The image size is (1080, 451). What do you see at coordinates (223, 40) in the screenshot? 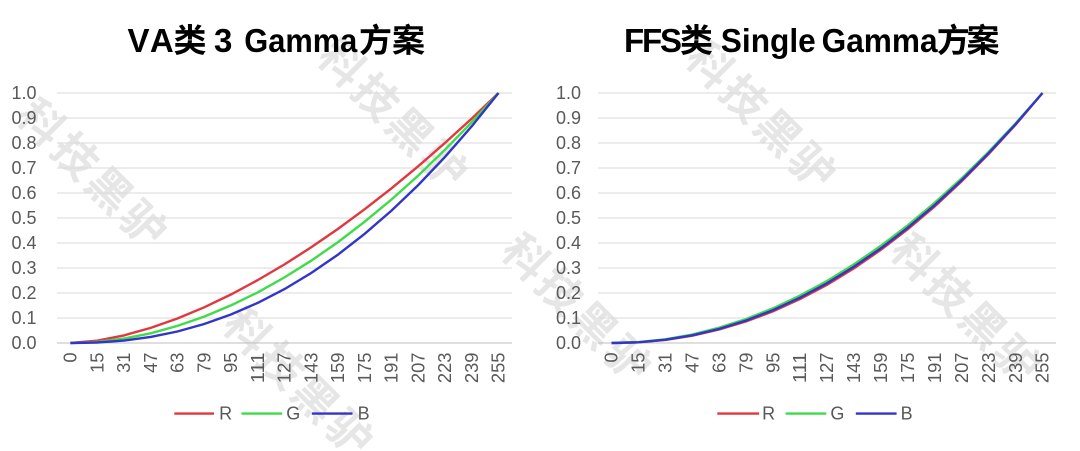
I see `svg-text: 3` at bounding box center [223, 40].